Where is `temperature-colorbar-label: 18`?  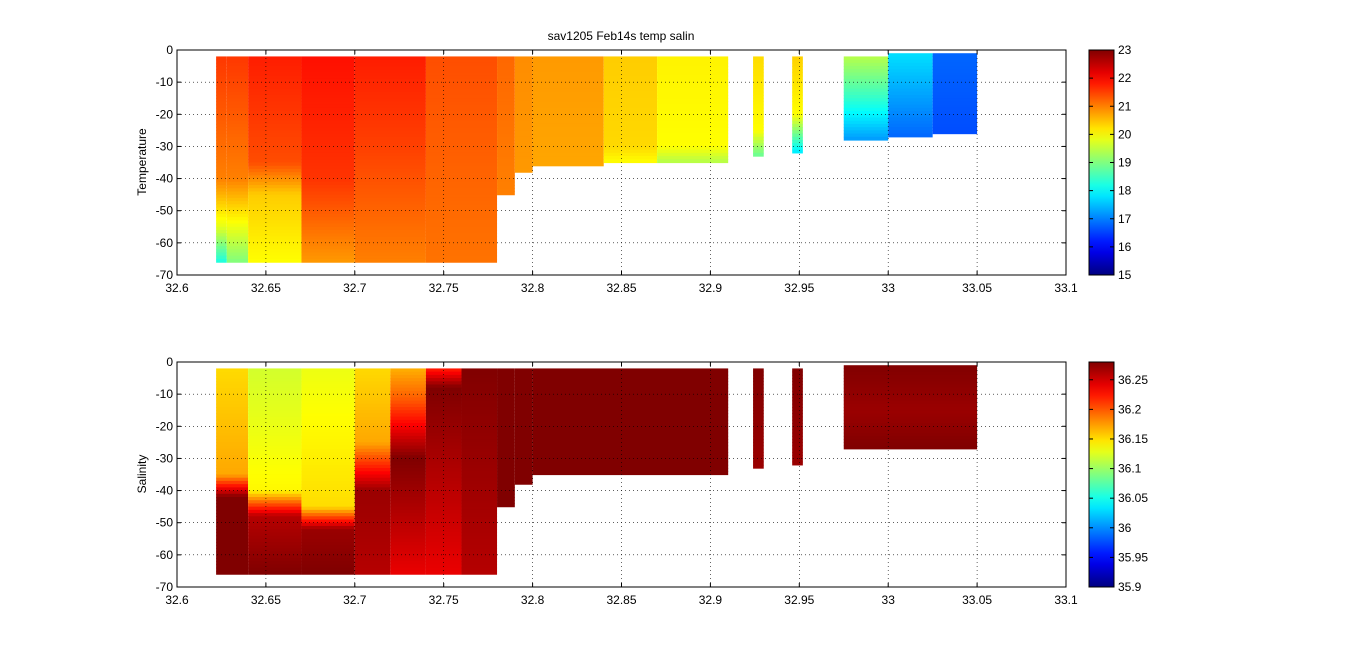
temperature-colorbar-label: 18 is located at coordinates (1125, 191).